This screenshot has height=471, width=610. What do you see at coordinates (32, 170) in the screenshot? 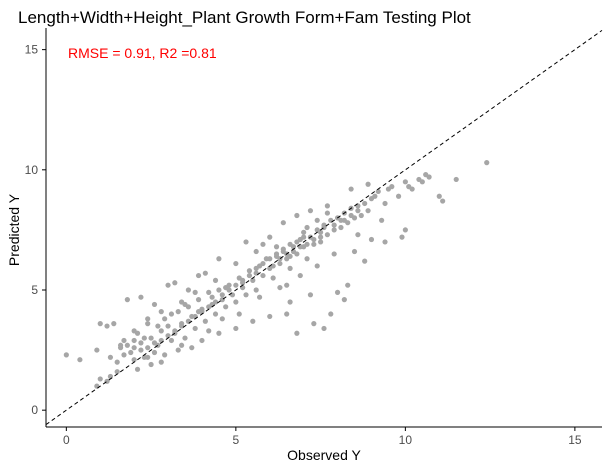
I see `y-tick-label: 10` at bounding box center [32, 170].